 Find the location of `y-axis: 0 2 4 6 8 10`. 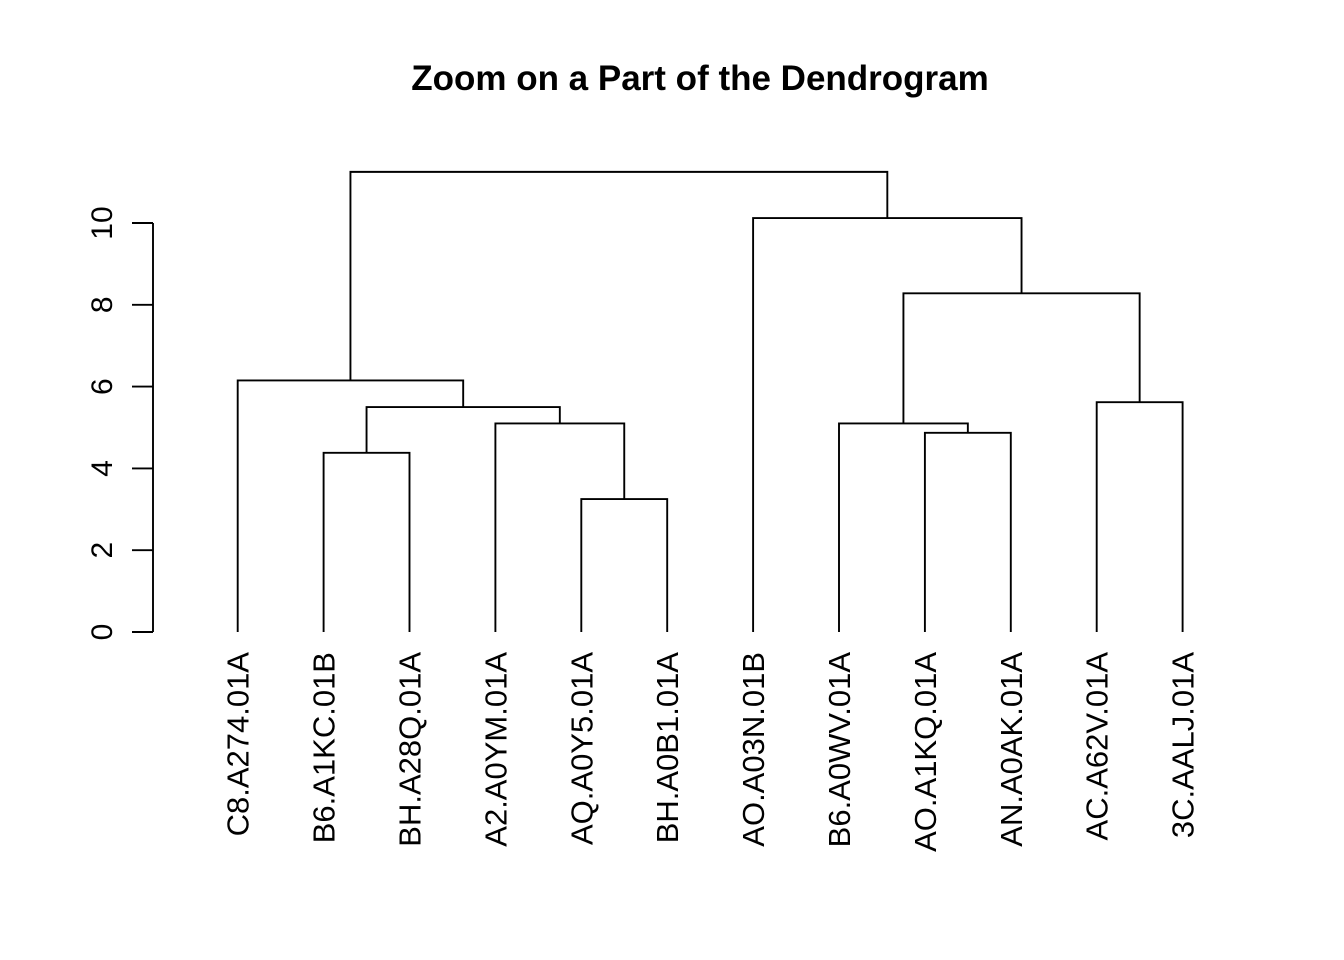

y-axis: 0 2 4 6 8 10 is located at coordinates (120, 423).